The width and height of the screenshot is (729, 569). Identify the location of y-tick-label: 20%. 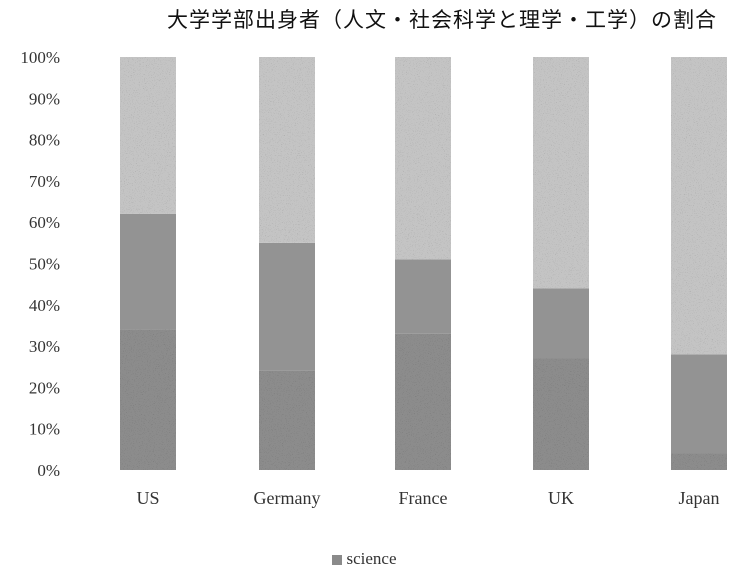
(44, 387).